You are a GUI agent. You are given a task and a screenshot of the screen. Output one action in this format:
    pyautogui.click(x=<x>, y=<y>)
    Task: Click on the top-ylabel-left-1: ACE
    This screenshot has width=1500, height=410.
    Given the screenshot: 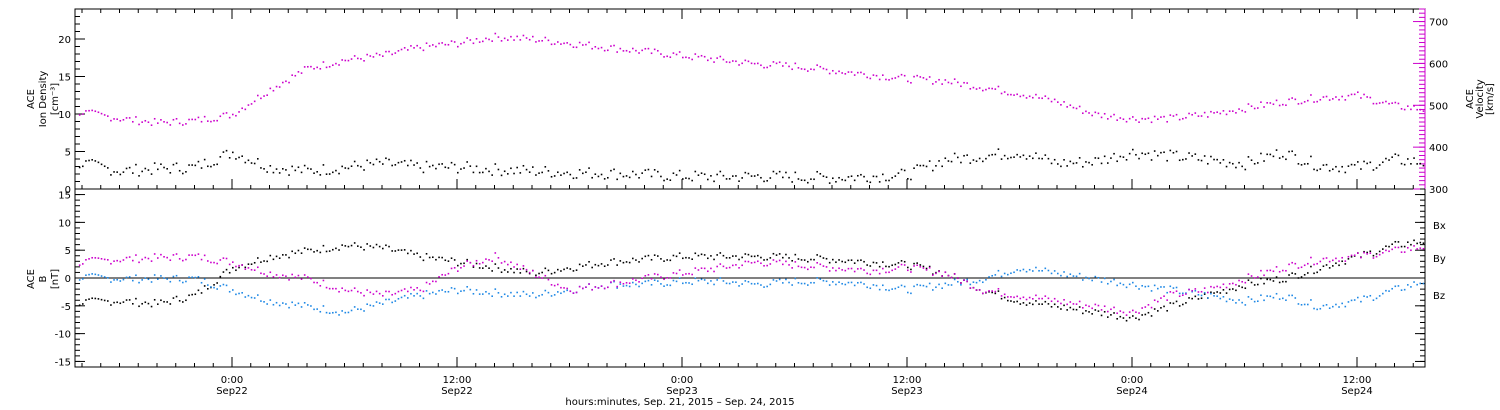 What is the action you would take?
    pyautogui.click(x=31, y=99)
    